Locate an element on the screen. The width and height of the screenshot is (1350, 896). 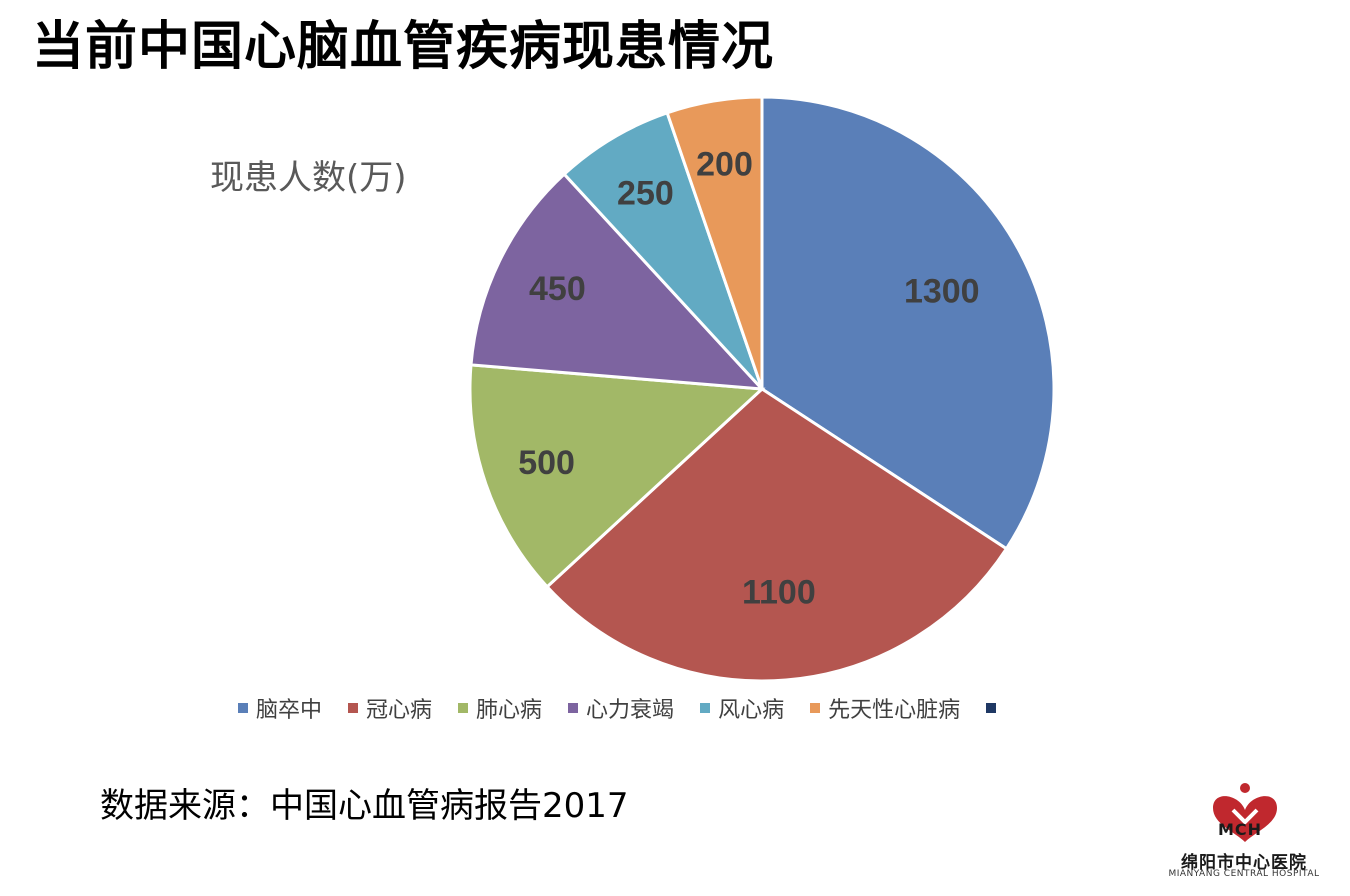
chart-legend: 脑卒中 冠心病 肺心病 心力衰竭 风心病 先天性心脏病 is located at coordinates (634, 708).